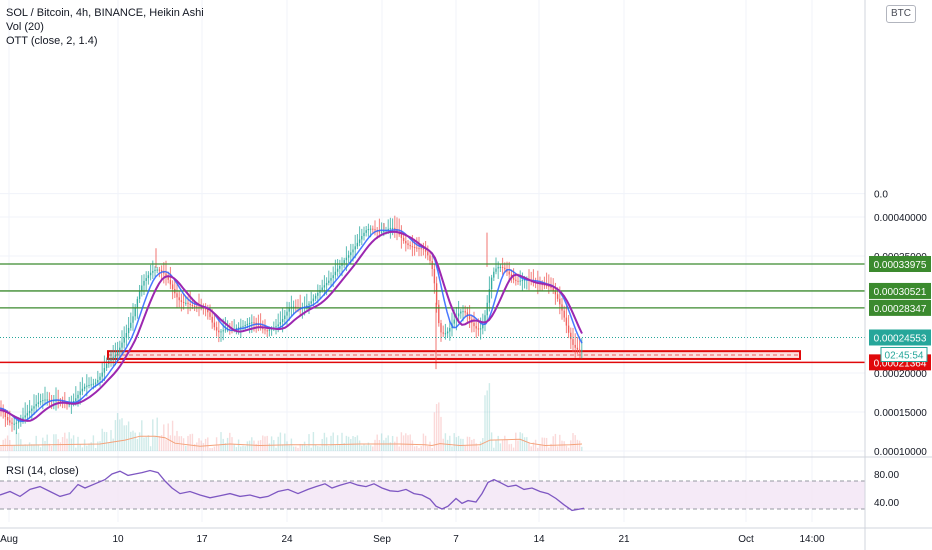 This screenshot has width=932, height=550. What do you see at coordinates (25, 27) in the screenshot?
I see `volume-legend: Vol (20)` at bounding box center [25, 27].